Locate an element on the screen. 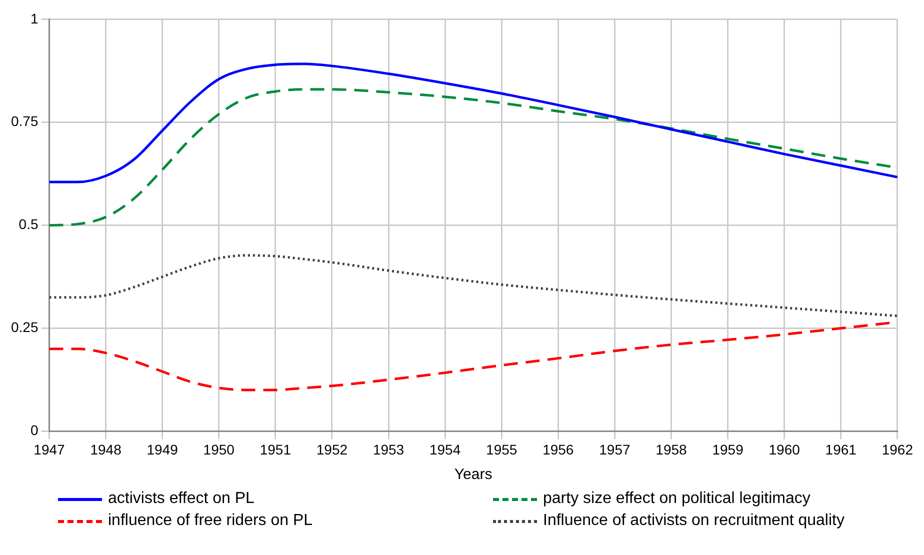  x-tick-label: 1958 is located at coordinates (672, 449).